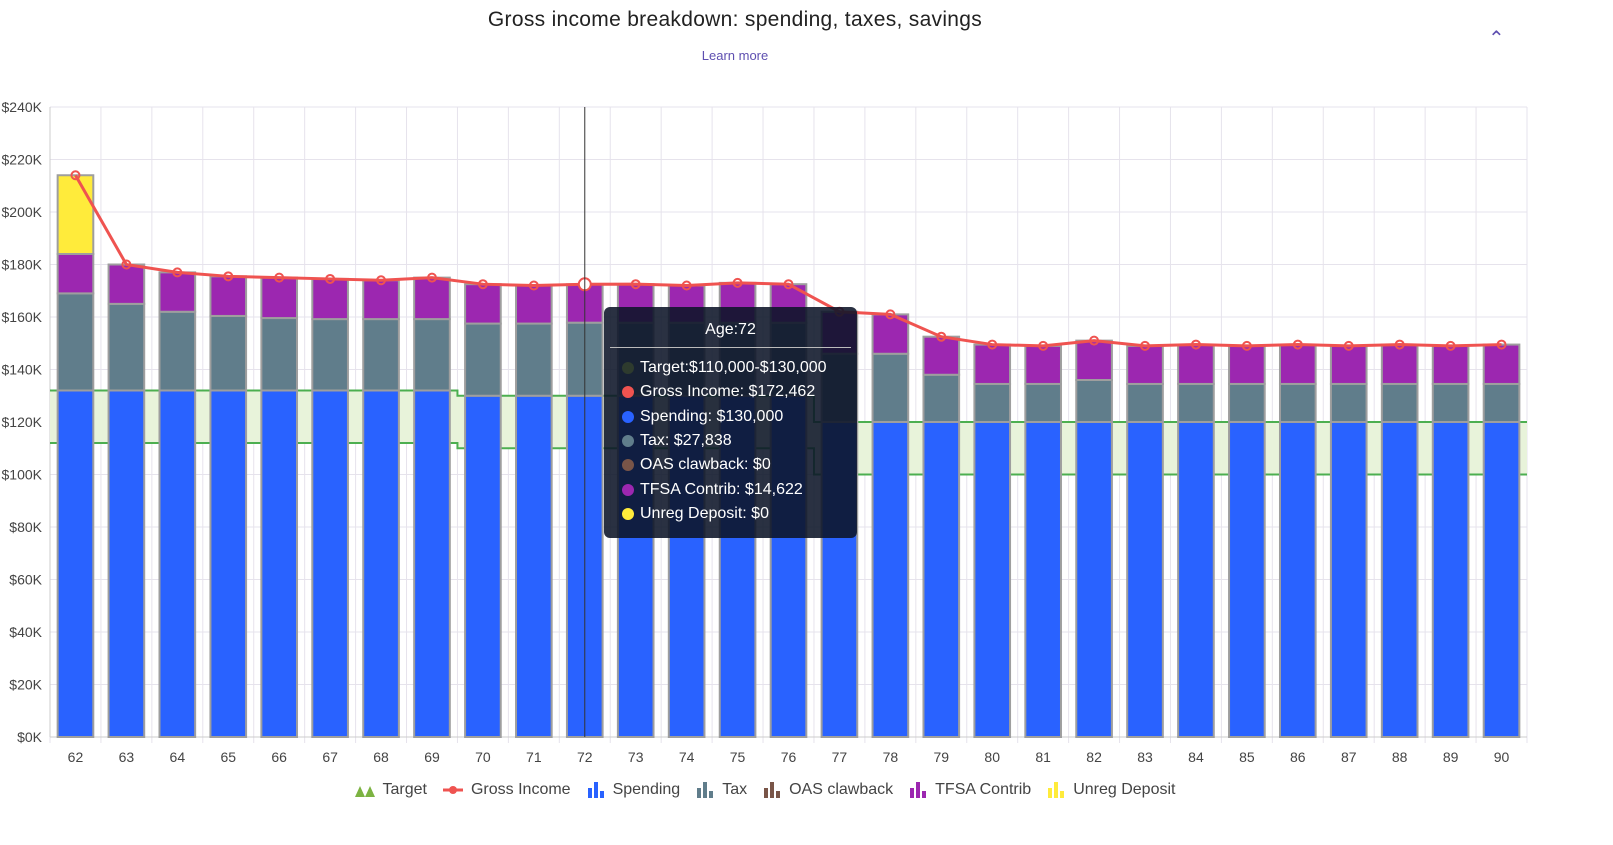  Describe the element at coordinates (534, 757) in the screenshot. I see `x-tick-label: 71` at that location.